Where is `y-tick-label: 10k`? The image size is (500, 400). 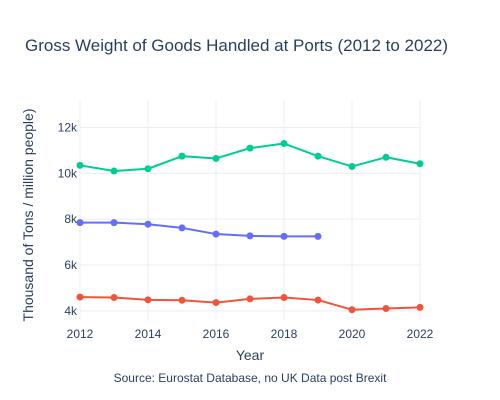 y-tick-label: 10k is located at coordinates (68, 173).